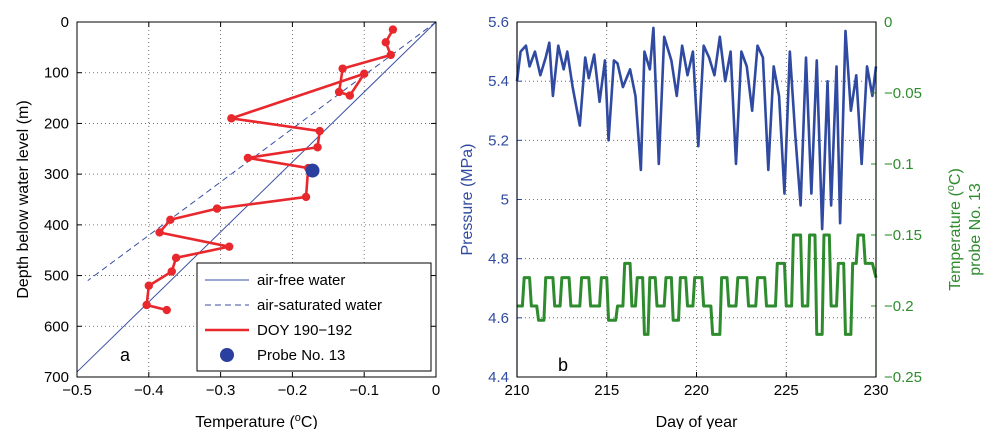  What do you see at coordinates (697, 421) in the screenshot?
I see `panel-b-x-axis-label: Day of year` at bounding box center [697, 421].